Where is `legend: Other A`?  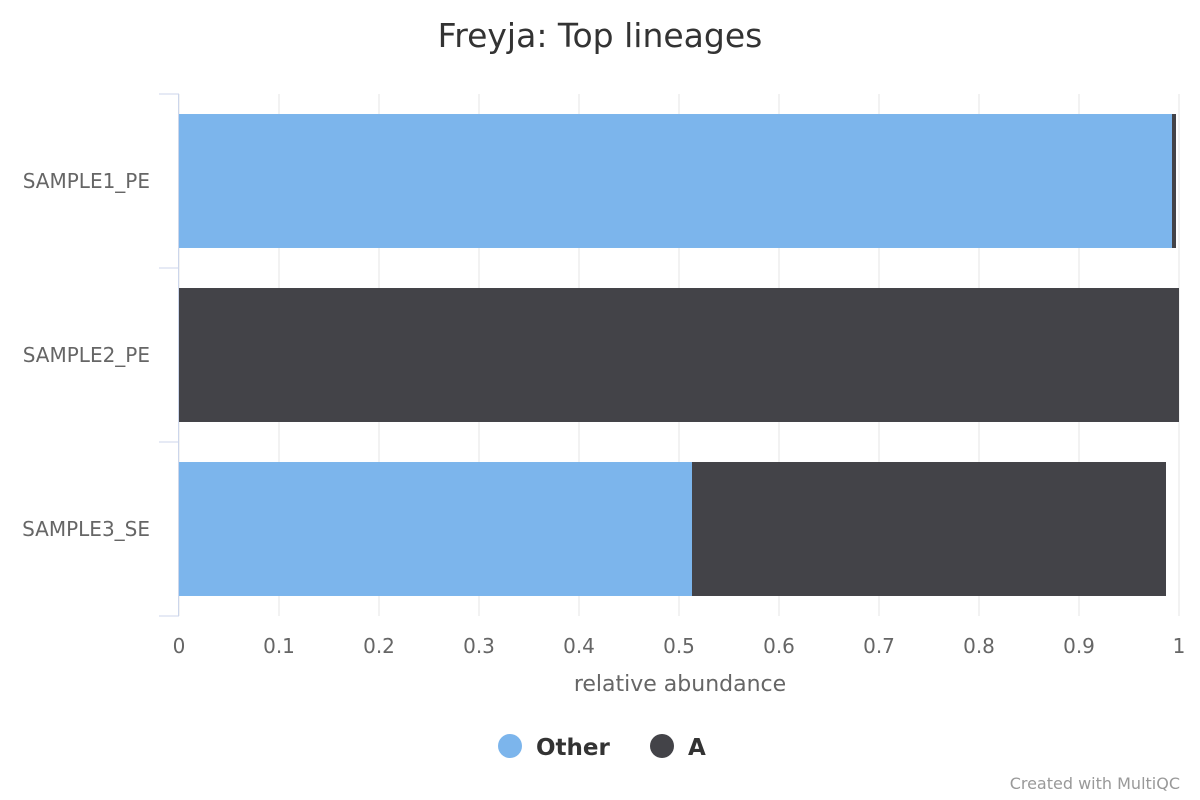 legend: Other A is located at coordinates (602, 747).